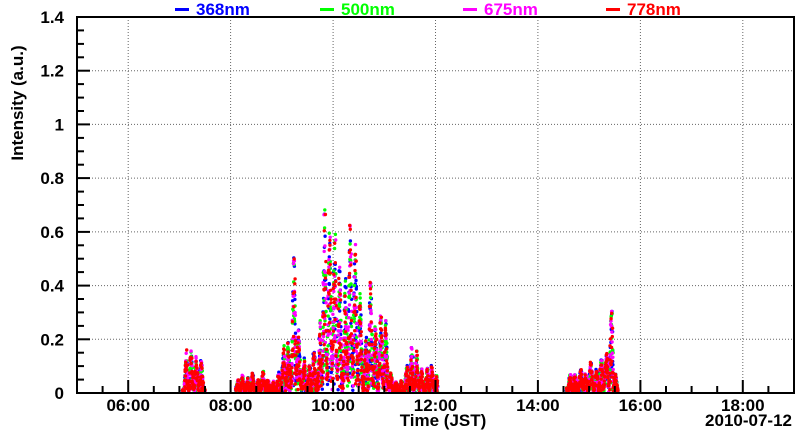  Describe the element at coordinates (52, 232) in the screenshot. I see `y-tick-label: 0.6` at that location.